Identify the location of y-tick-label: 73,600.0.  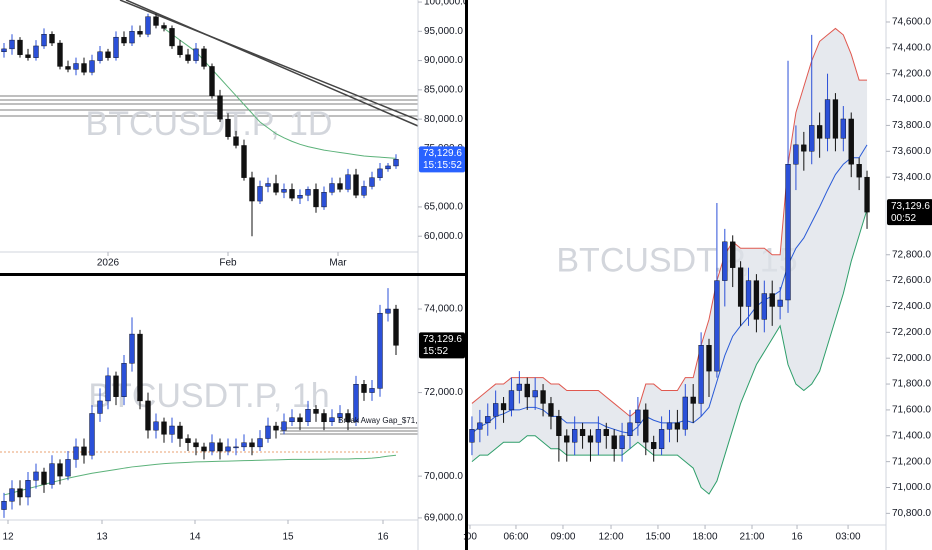
(911, 151).